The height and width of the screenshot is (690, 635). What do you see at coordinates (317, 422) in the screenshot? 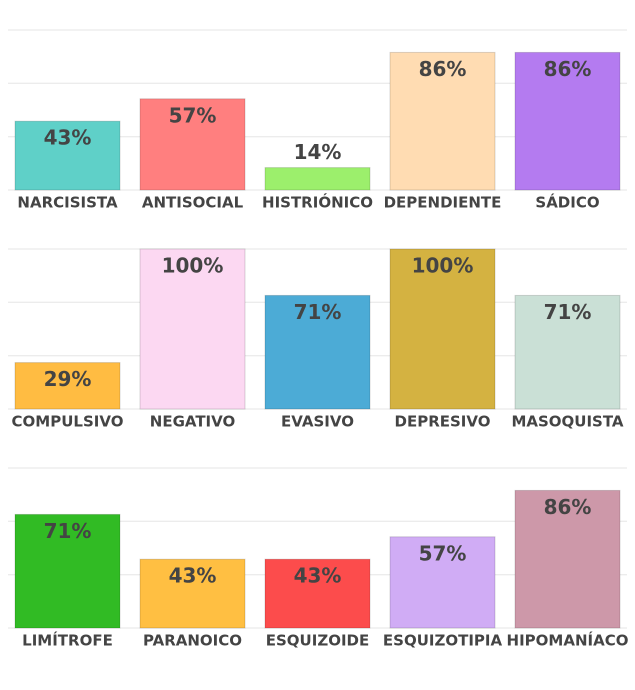
I see `category-label: EVASIVO` at bounding box center [317, 422].